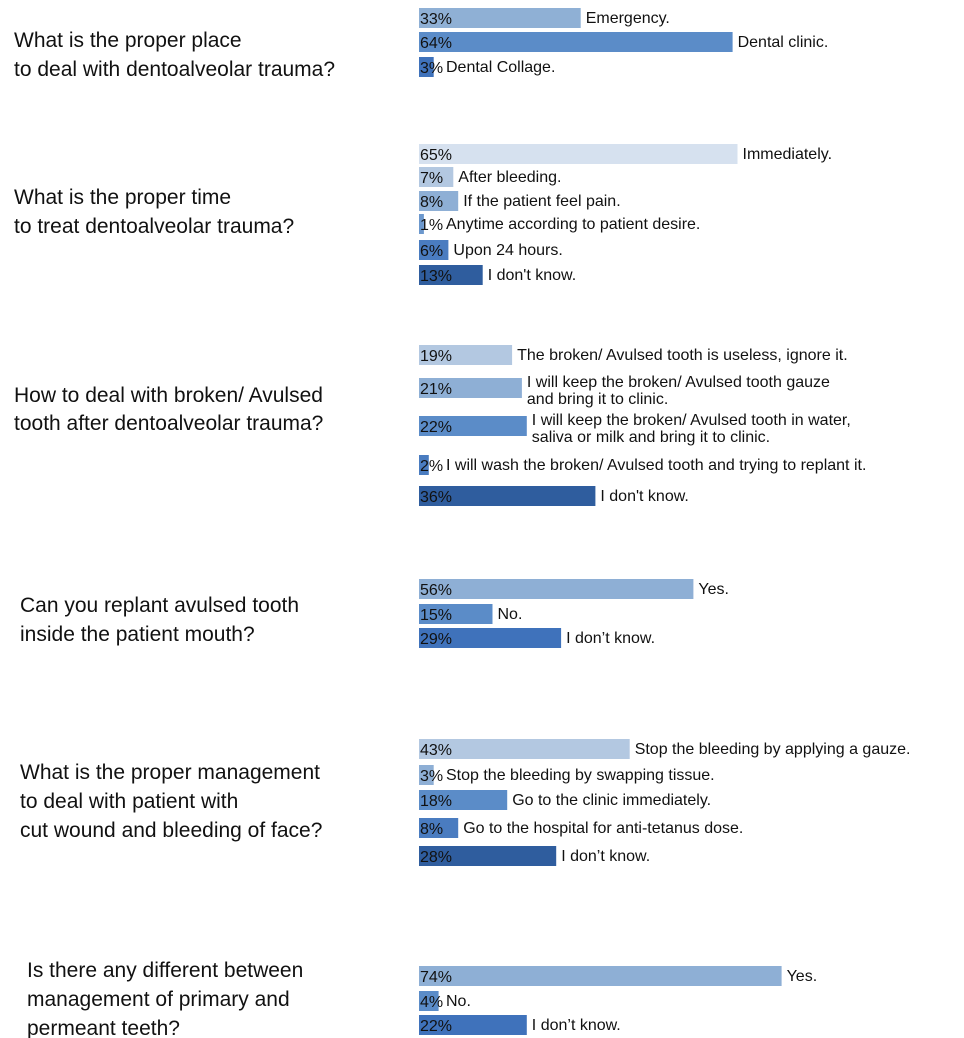  What do you see at coordinates (783, 42) in the screenshot?
I see `answer-label-q1-2: Dental clinic.` at bounding box center [783, 42].